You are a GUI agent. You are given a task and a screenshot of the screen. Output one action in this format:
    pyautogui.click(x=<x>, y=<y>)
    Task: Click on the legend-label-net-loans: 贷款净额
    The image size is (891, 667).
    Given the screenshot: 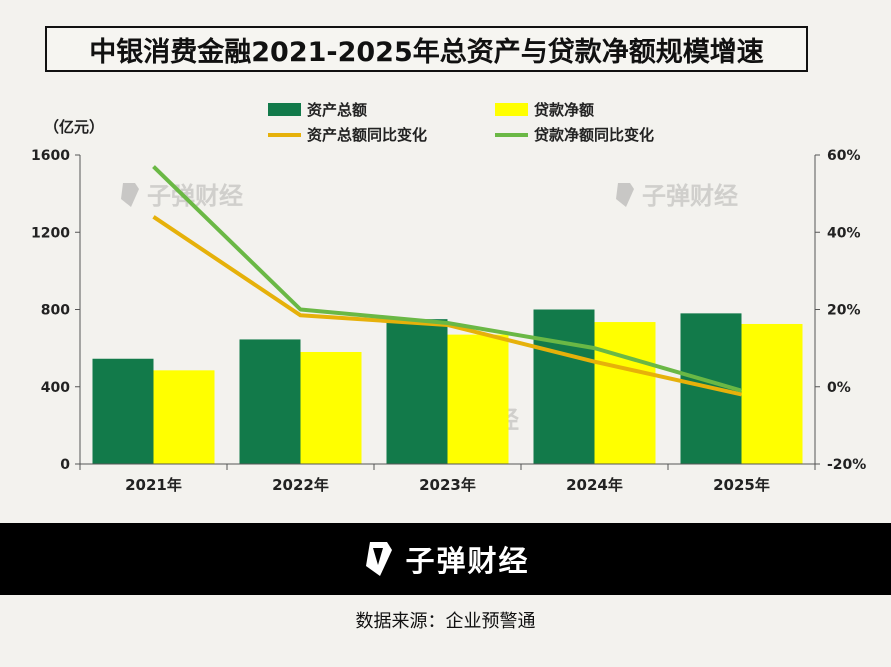 What is the action you would take?
    pyautogui.click(x=564, y=110)
    